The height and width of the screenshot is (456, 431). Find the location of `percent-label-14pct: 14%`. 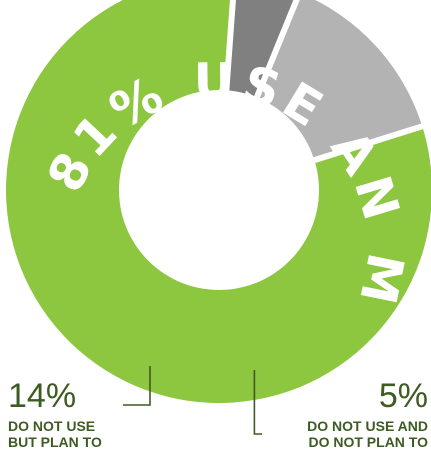

percent-label-14pct: 14% is located at coordinates (42, 396).